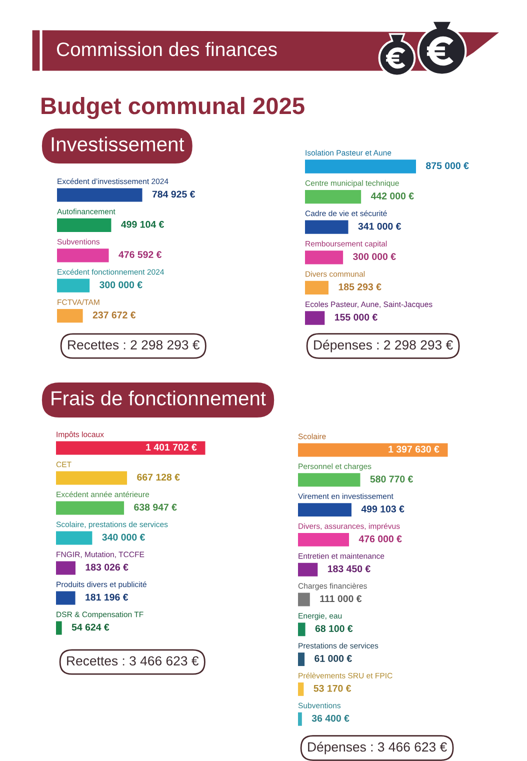 The image size is (527, 761). What do you see at coordinates (133, 661) in the screenshot?
I see `text: Recettes : 3 466 623 €` at bounding box center [133, 661].